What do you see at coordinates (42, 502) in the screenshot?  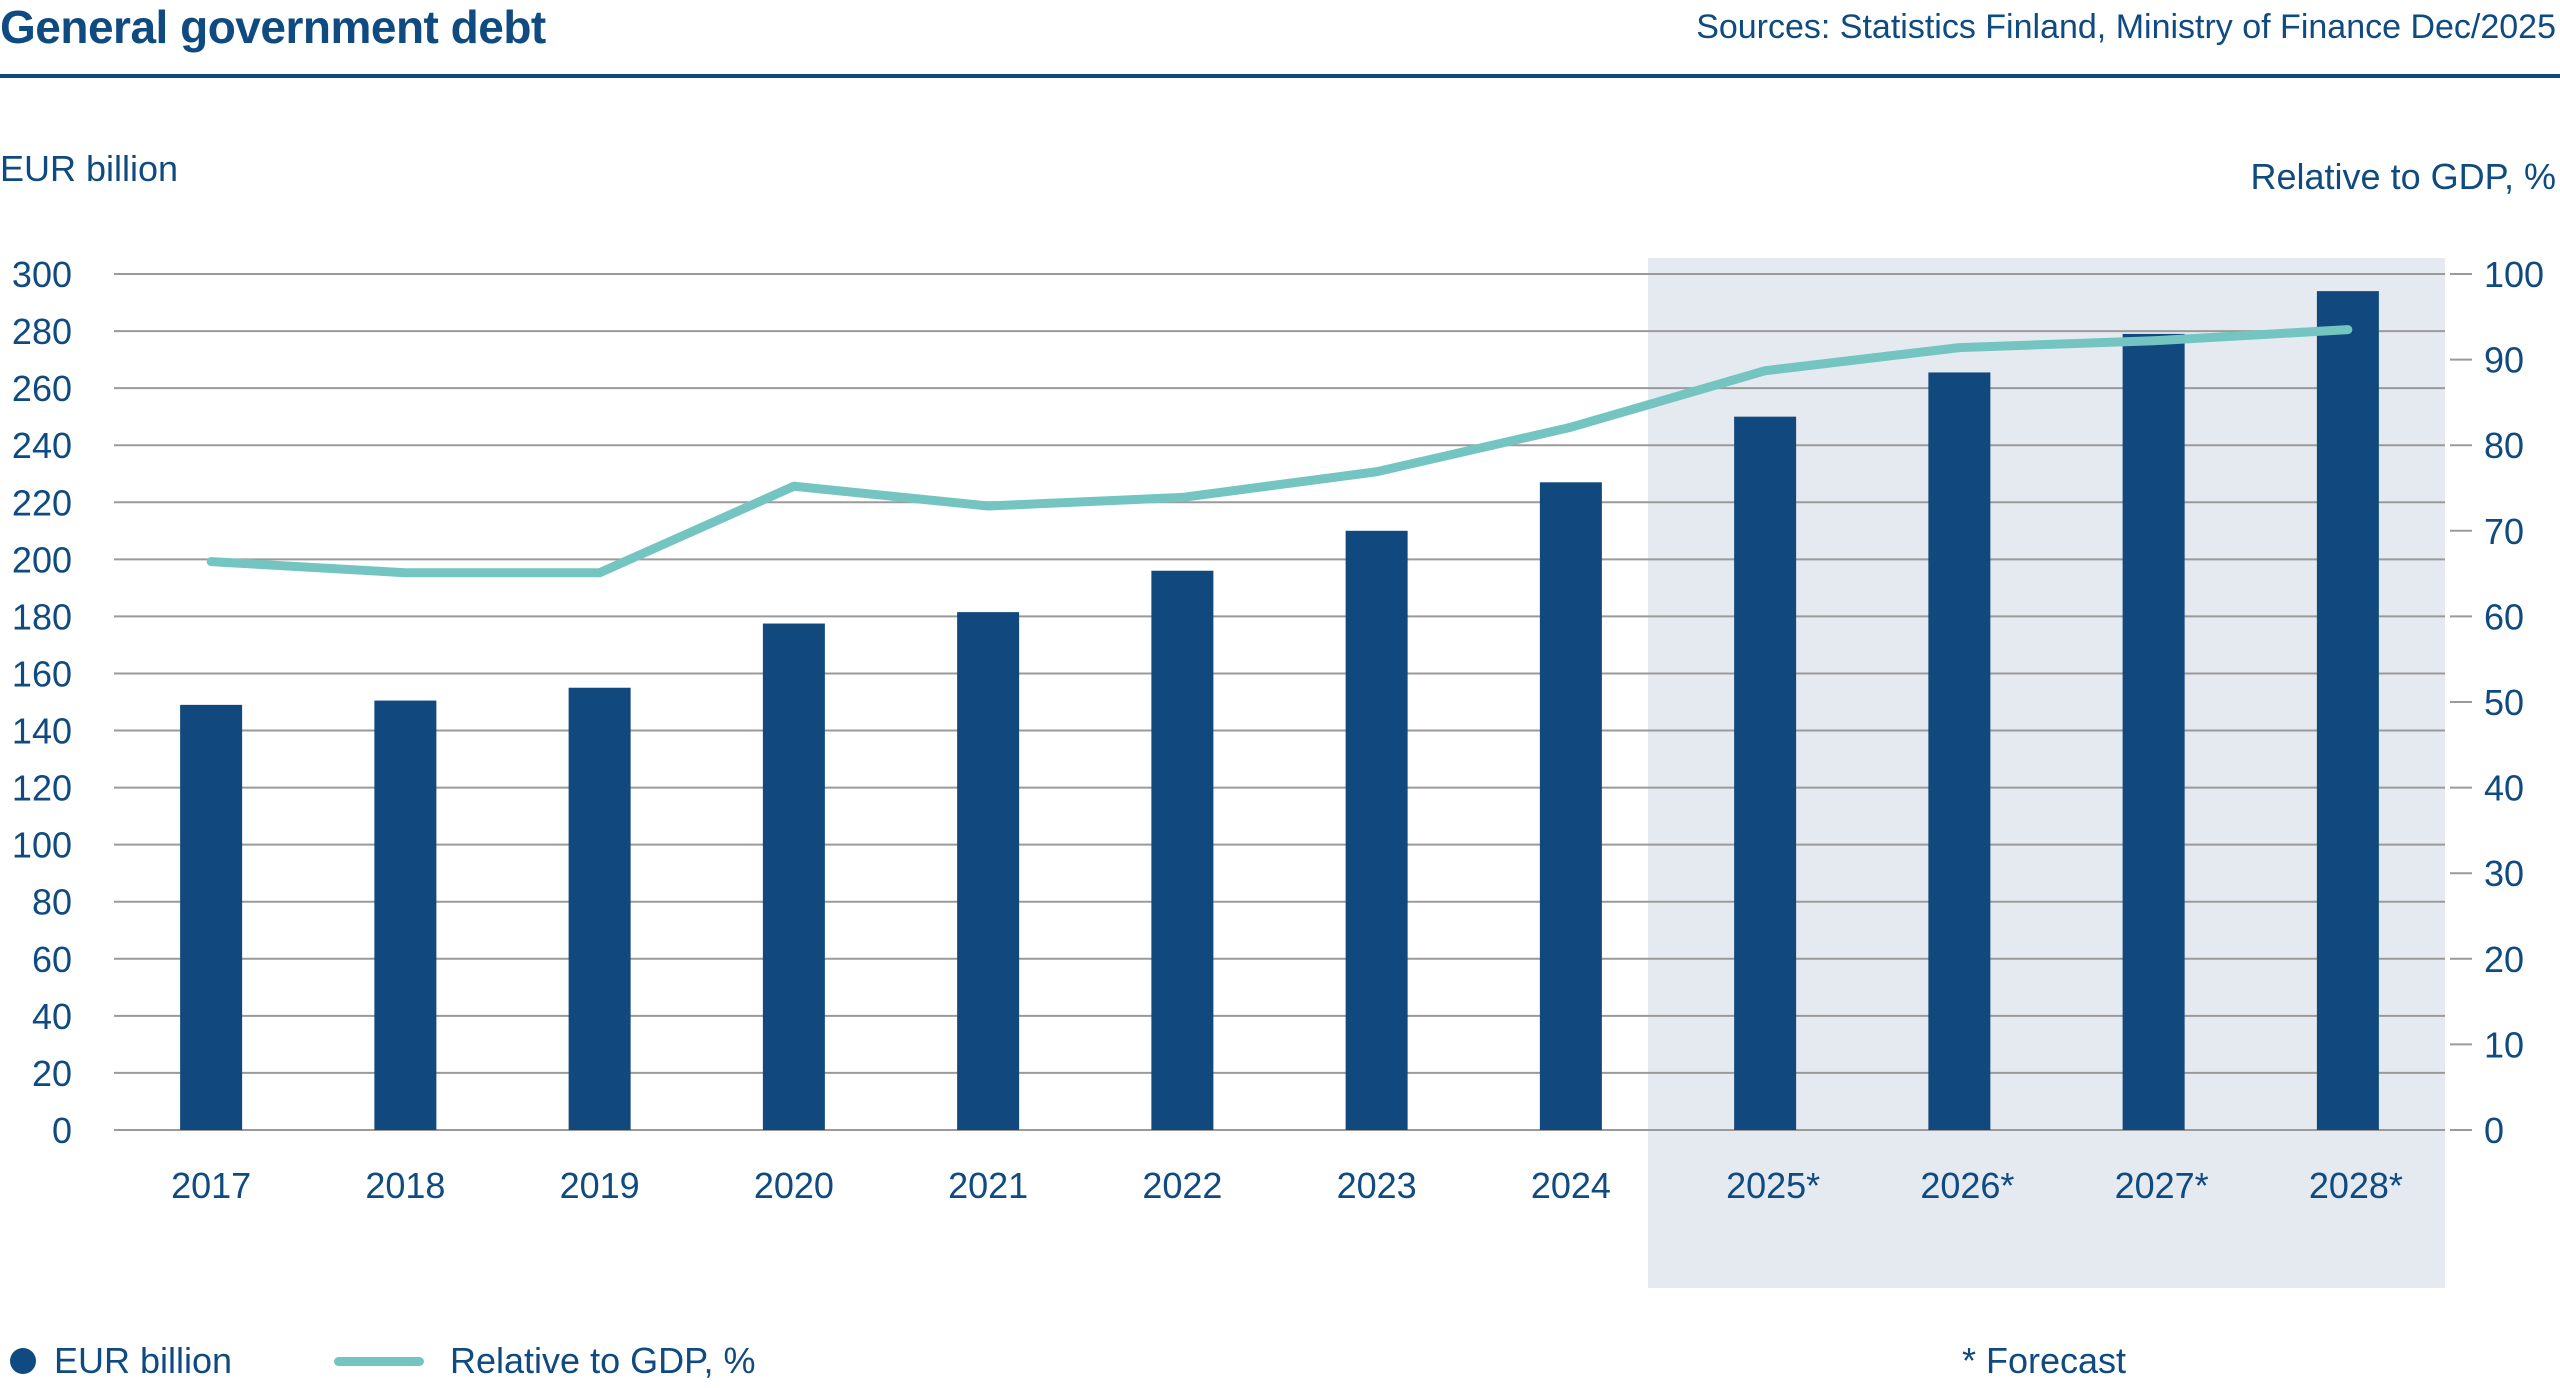 I see `left-tick-label: 220` at bounding box center [42, 502].